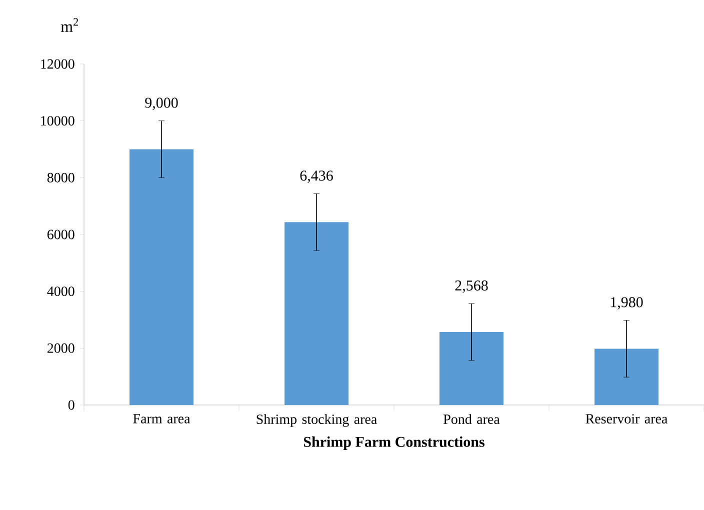 This screenshot has width=704, height=510. I want to click on data-label: 6,436, so click(316, 176).